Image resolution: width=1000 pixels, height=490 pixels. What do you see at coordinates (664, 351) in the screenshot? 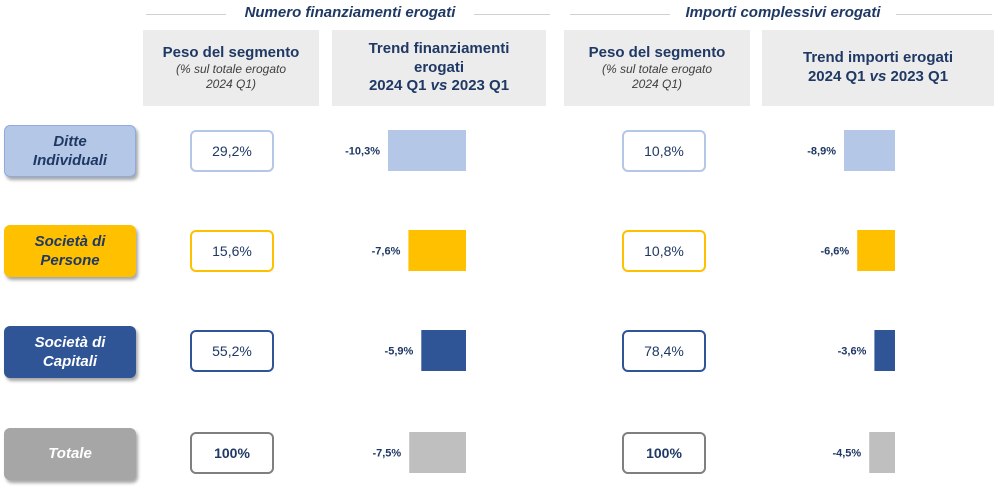
I see `weight-amount-capitali: 78,4%` at bounding box center [664, 351].